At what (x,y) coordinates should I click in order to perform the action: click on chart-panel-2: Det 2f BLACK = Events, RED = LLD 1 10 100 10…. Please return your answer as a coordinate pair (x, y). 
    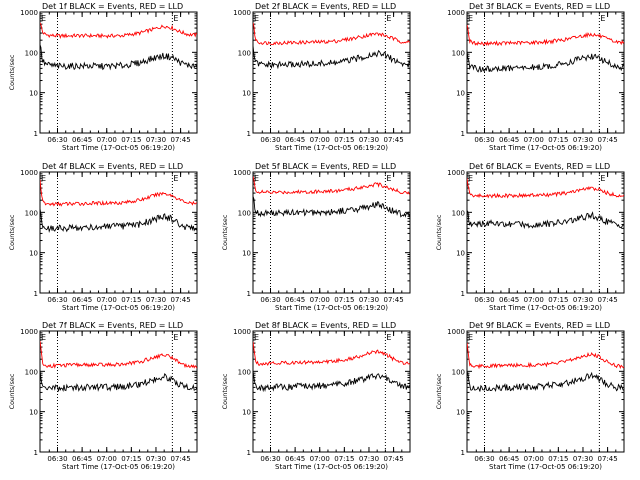
    Looking at the image, I should click on (322, 77).